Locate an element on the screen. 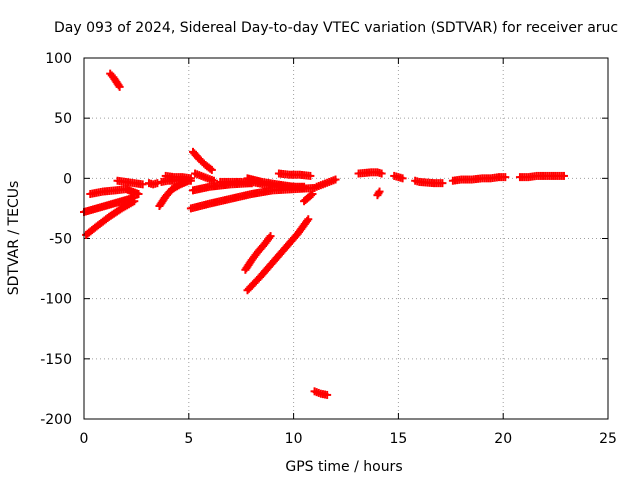 Image resolution: width=640 pixels, height=480 pixels. x-tick-label: 10 is located at coordinates (294, 439).